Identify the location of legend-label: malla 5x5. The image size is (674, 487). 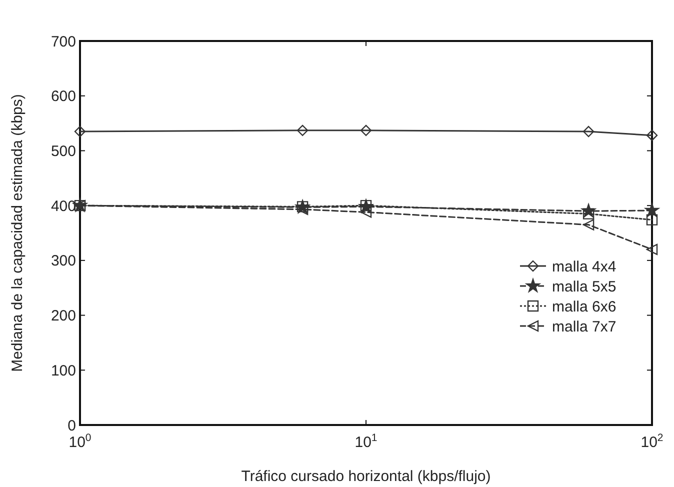
(584, 287).